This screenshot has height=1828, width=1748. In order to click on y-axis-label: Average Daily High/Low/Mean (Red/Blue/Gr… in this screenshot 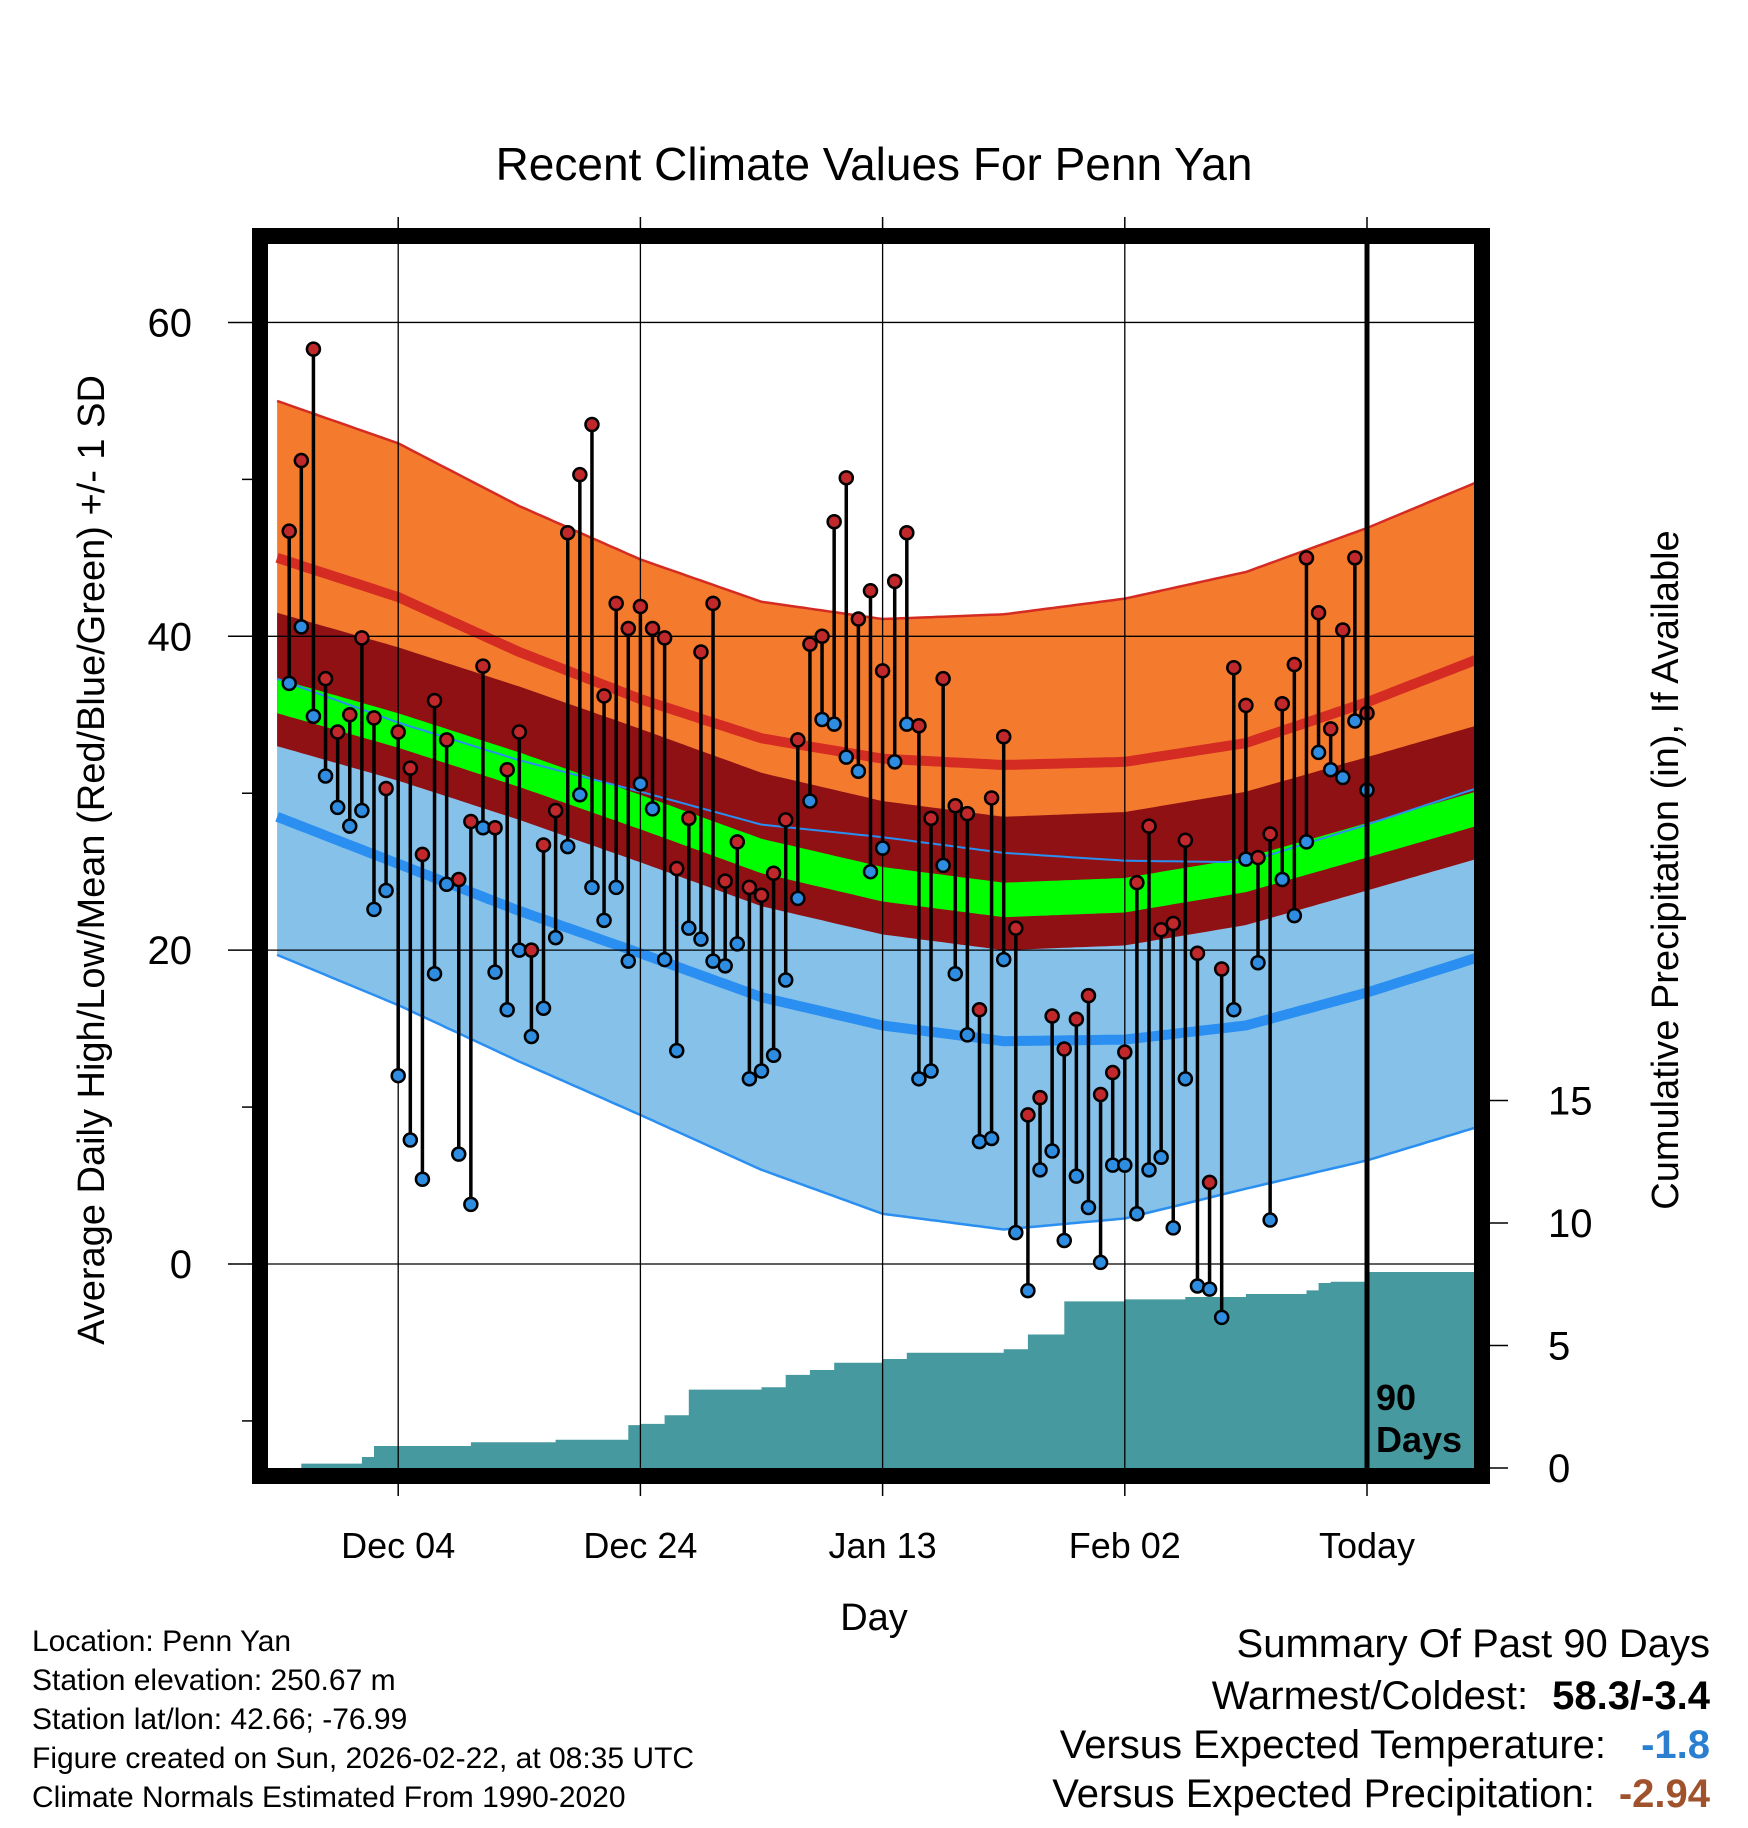, I will do `click(92, 860)`.